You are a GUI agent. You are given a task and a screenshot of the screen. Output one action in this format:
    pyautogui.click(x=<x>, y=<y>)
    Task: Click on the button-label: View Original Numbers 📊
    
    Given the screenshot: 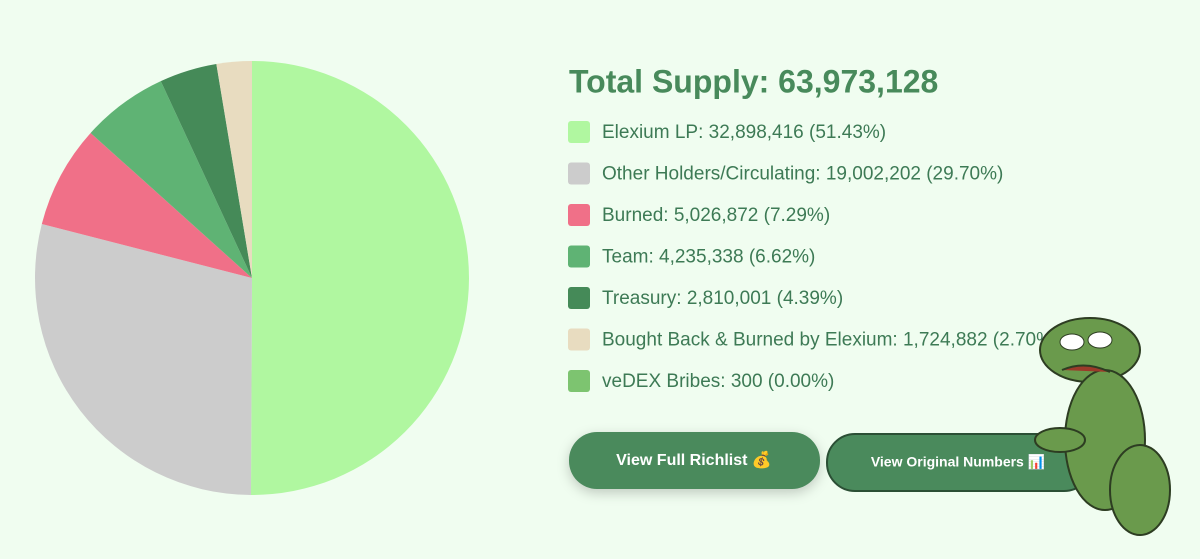 What is the action you would take?
    pyautogui.click(x=958, y=462)
    